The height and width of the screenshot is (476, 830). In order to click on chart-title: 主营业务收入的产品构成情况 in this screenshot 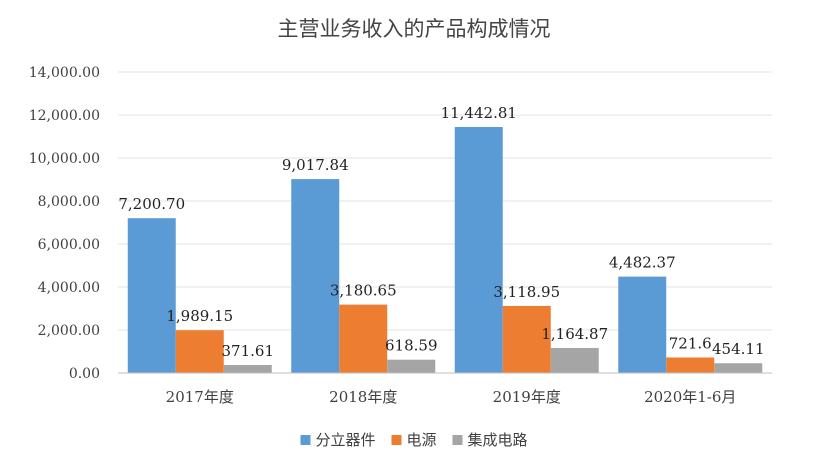, I will do `click(414, 29)`.